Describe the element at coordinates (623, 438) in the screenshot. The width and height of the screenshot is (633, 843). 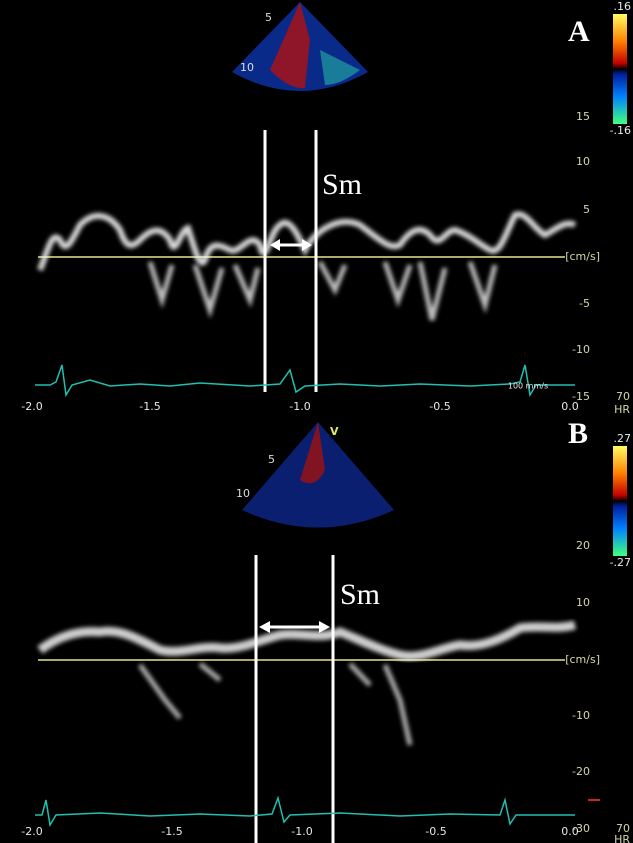
I see `color-bar-max: .27` at that location.